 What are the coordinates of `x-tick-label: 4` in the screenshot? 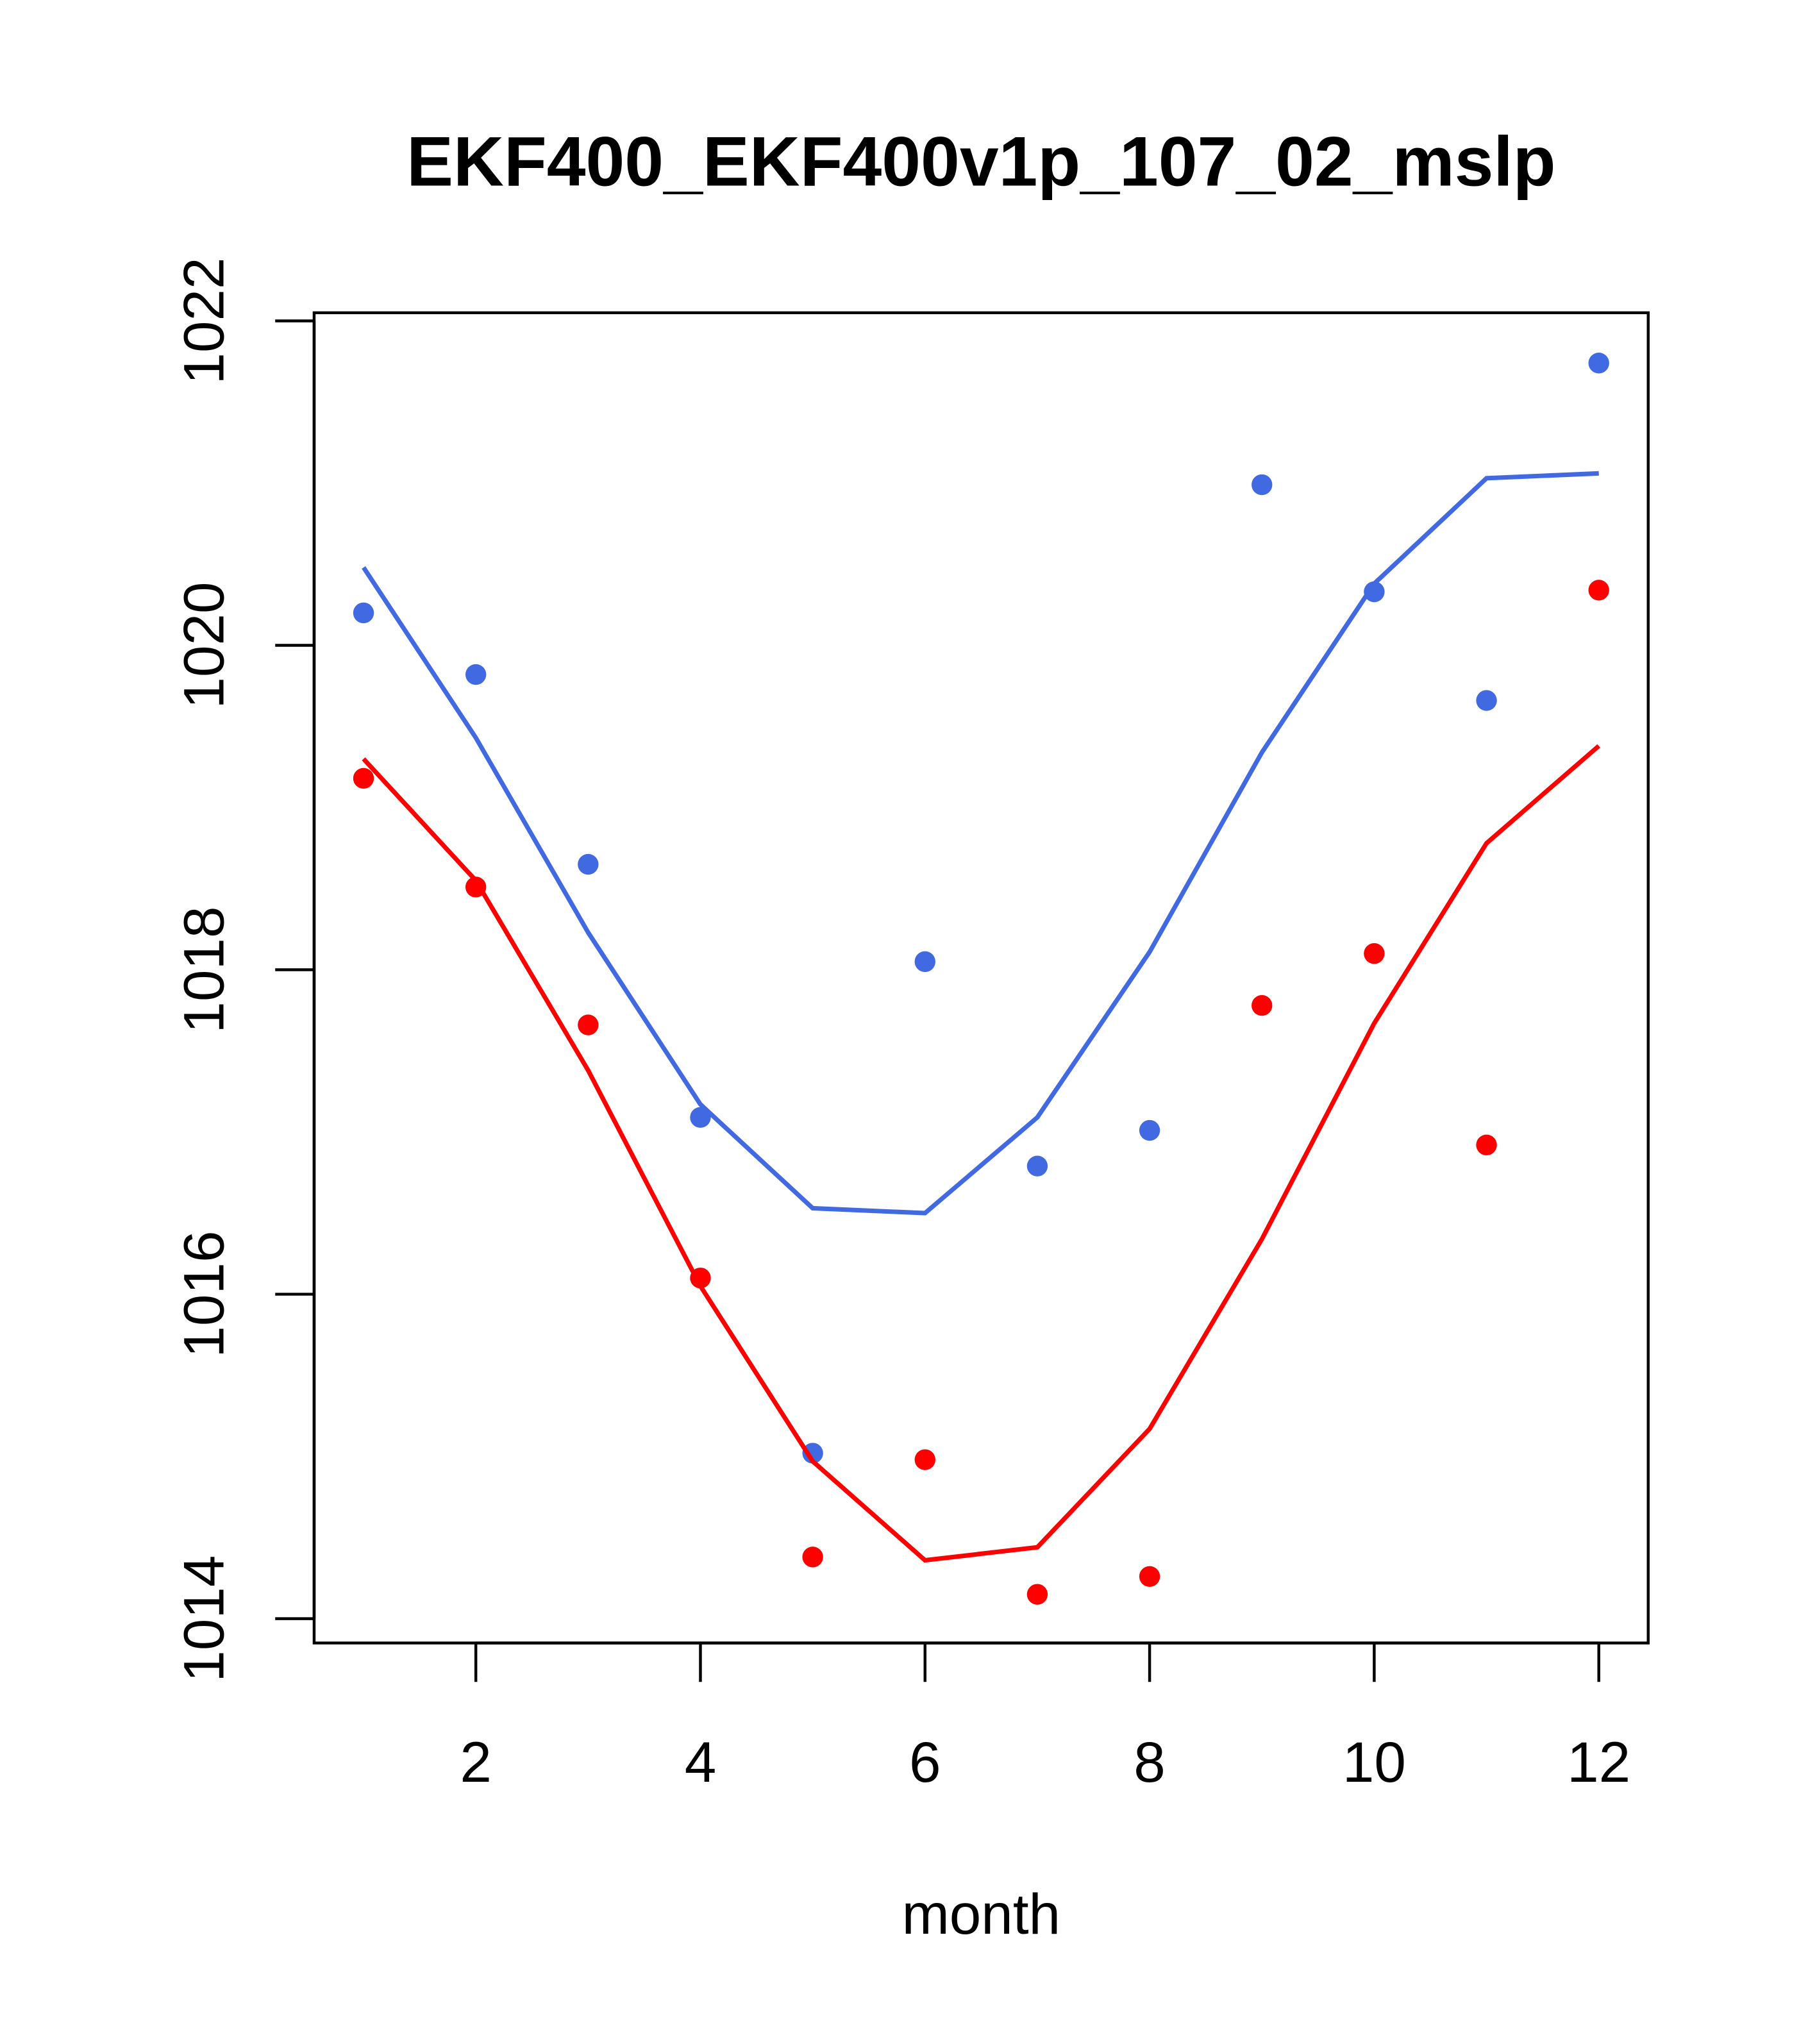 It's located at (701, 1762).